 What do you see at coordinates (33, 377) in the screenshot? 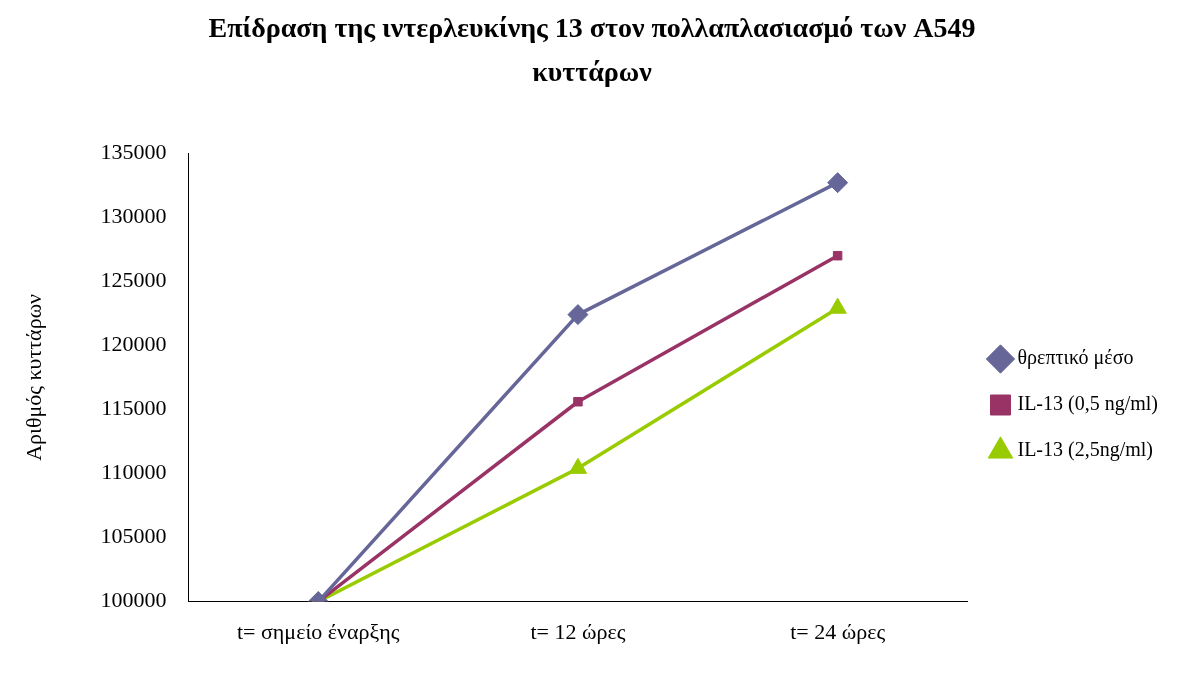
I see `y-axis-title: Αριθμός κυττάρων` at bounding box center [33, 377].